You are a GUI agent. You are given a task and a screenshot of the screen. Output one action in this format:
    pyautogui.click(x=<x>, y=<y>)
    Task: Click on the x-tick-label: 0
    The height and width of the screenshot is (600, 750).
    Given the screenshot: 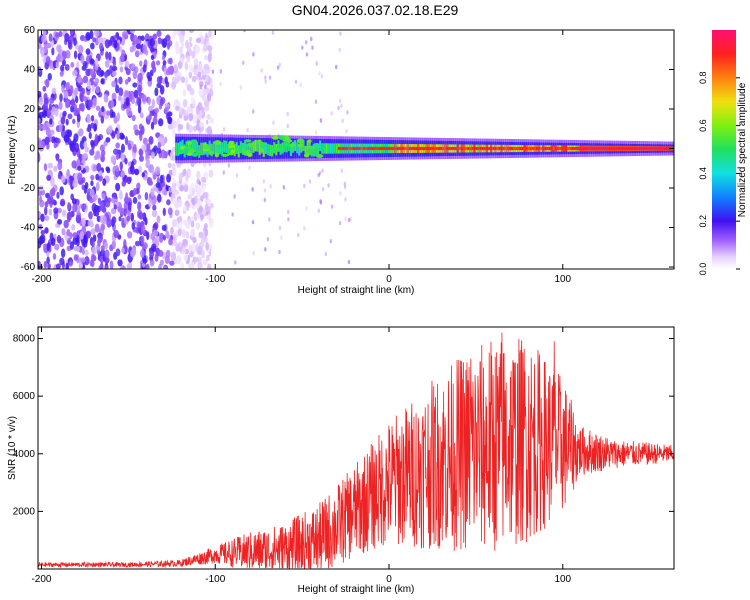 What is the action you would take?
    pyautogui.click(x=389, y=279)
    